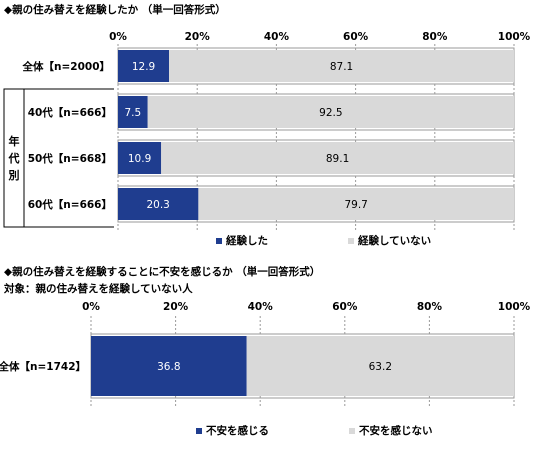  Describe the element at coordinates (118, 37) in the screenshot. I see `chart1-x-tick-label: 0%` at that location.